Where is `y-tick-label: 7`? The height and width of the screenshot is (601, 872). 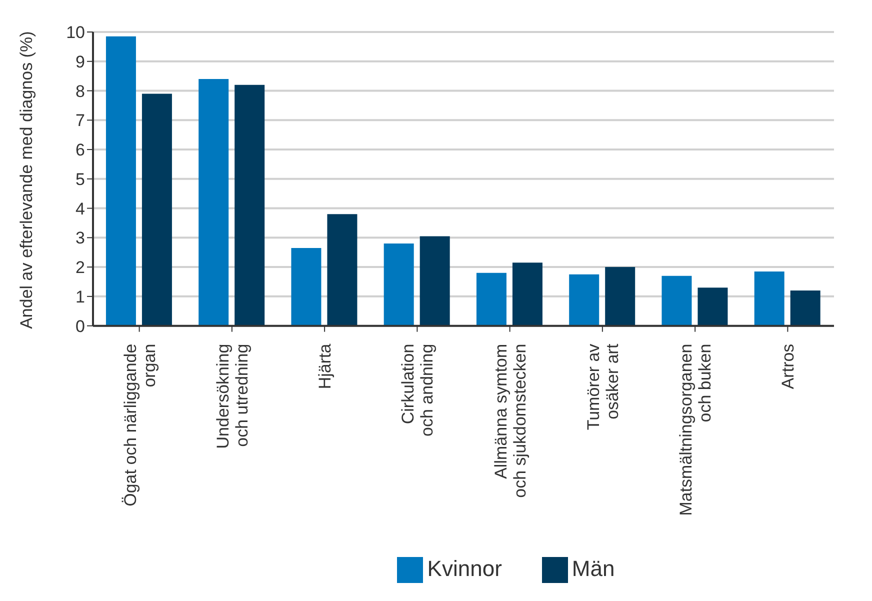 y-tick-label: 7 is located at coordinates (80, 120).